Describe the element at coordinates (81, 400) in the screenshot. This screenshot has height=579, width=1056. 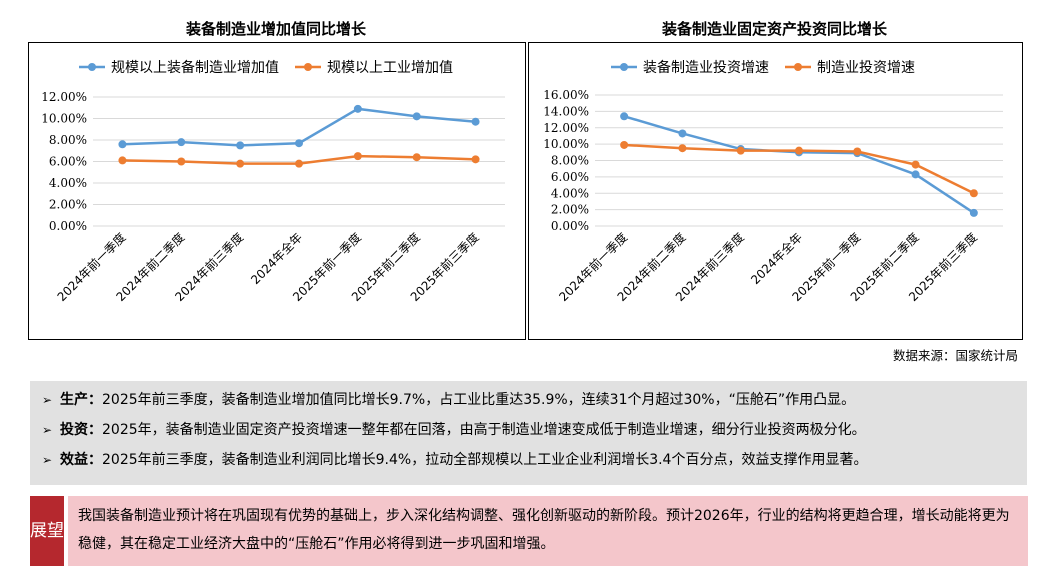
I see `bullet-key: 生产：` at that location.